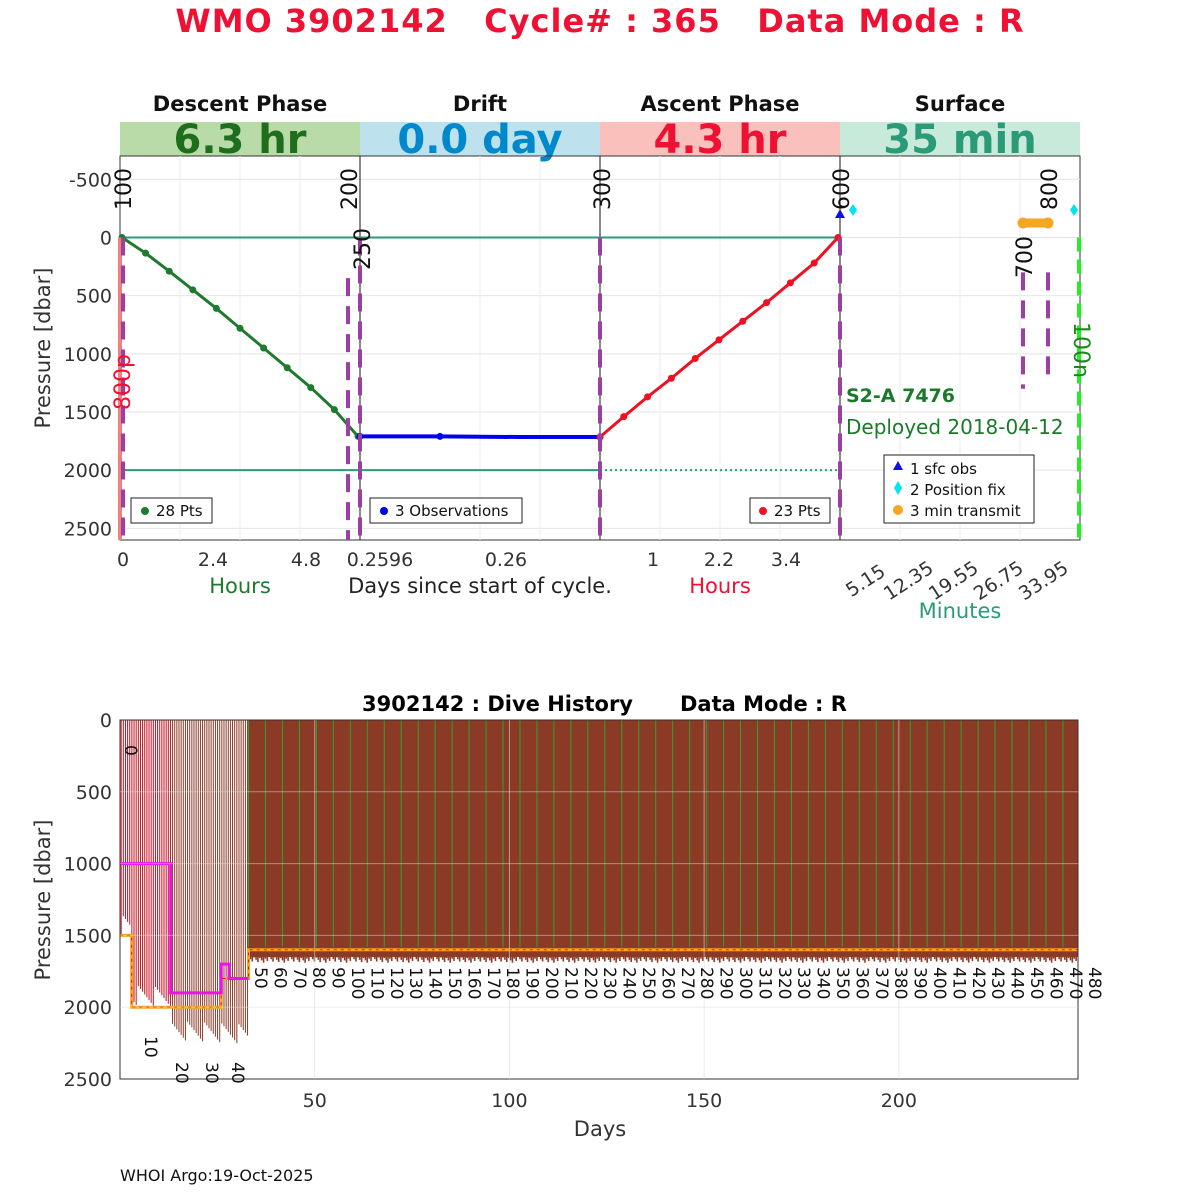 The height and width of the screenshot is (1200, 1200). What do you see at coordinates (1080, 350) in the screenshot?
I see `event-label-100n: 100n` at bounding box center [1080, 350].